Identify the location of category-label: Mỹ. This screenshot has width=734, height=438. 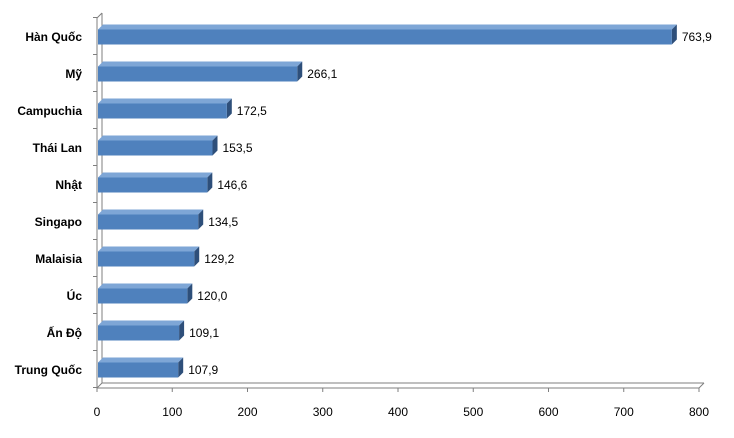
(73, 74).